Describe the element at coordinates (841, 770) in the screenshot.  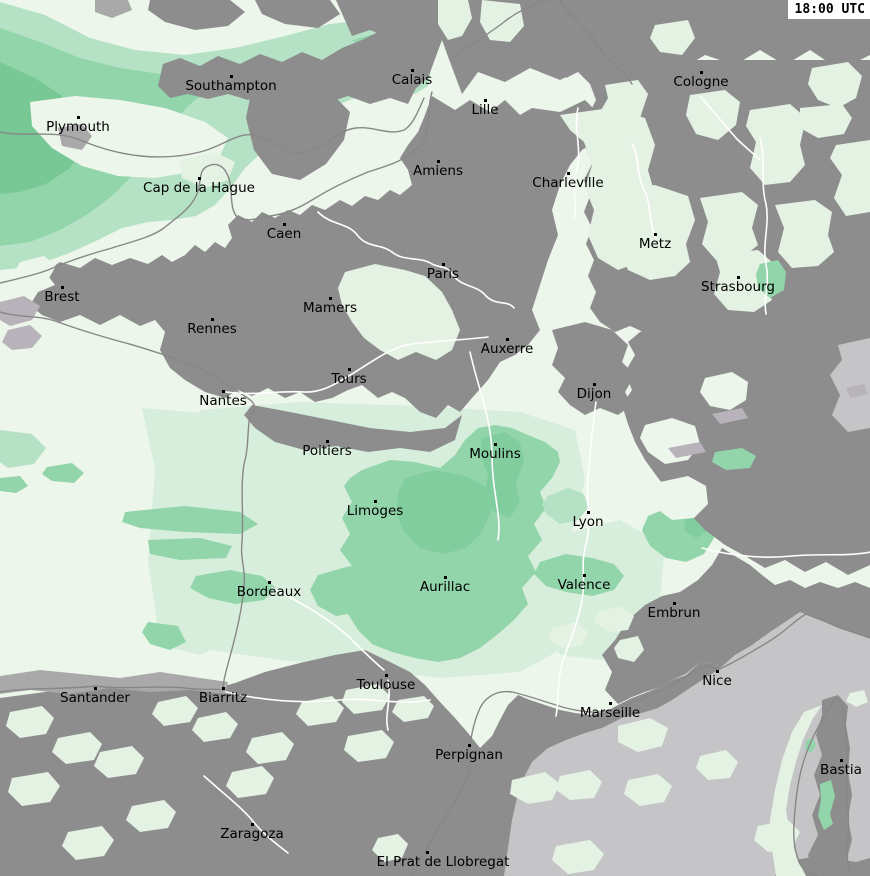
I see `city-label: Bastia` at that location.